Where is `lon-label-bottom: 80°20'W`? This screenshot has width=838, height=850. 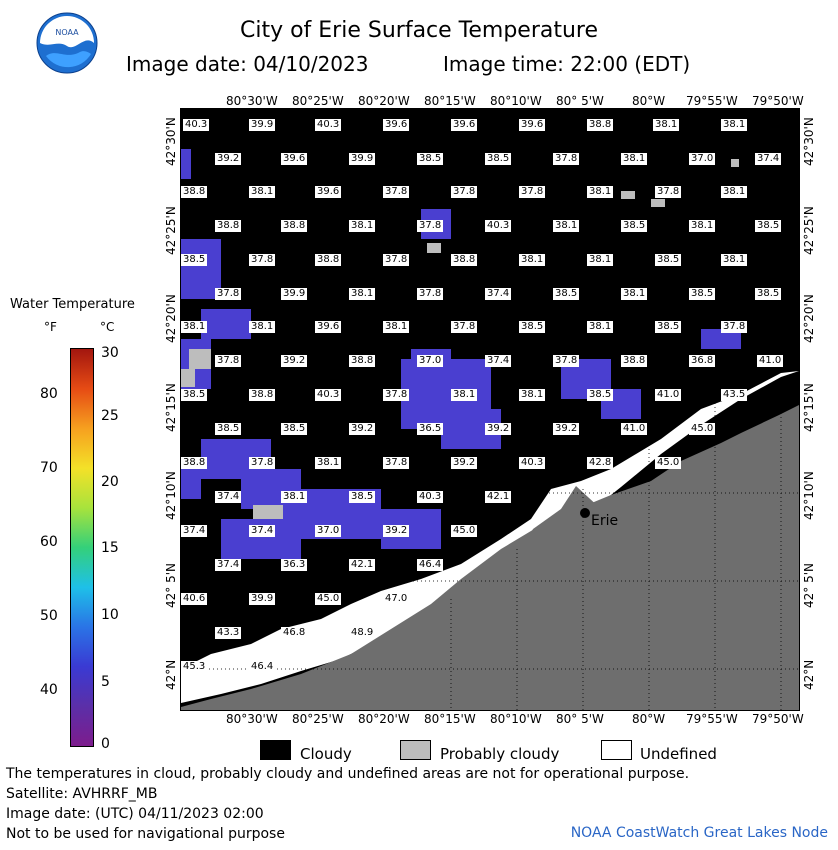 lon-label-bottom: 80°20'W is located at coordinates (384, 719).